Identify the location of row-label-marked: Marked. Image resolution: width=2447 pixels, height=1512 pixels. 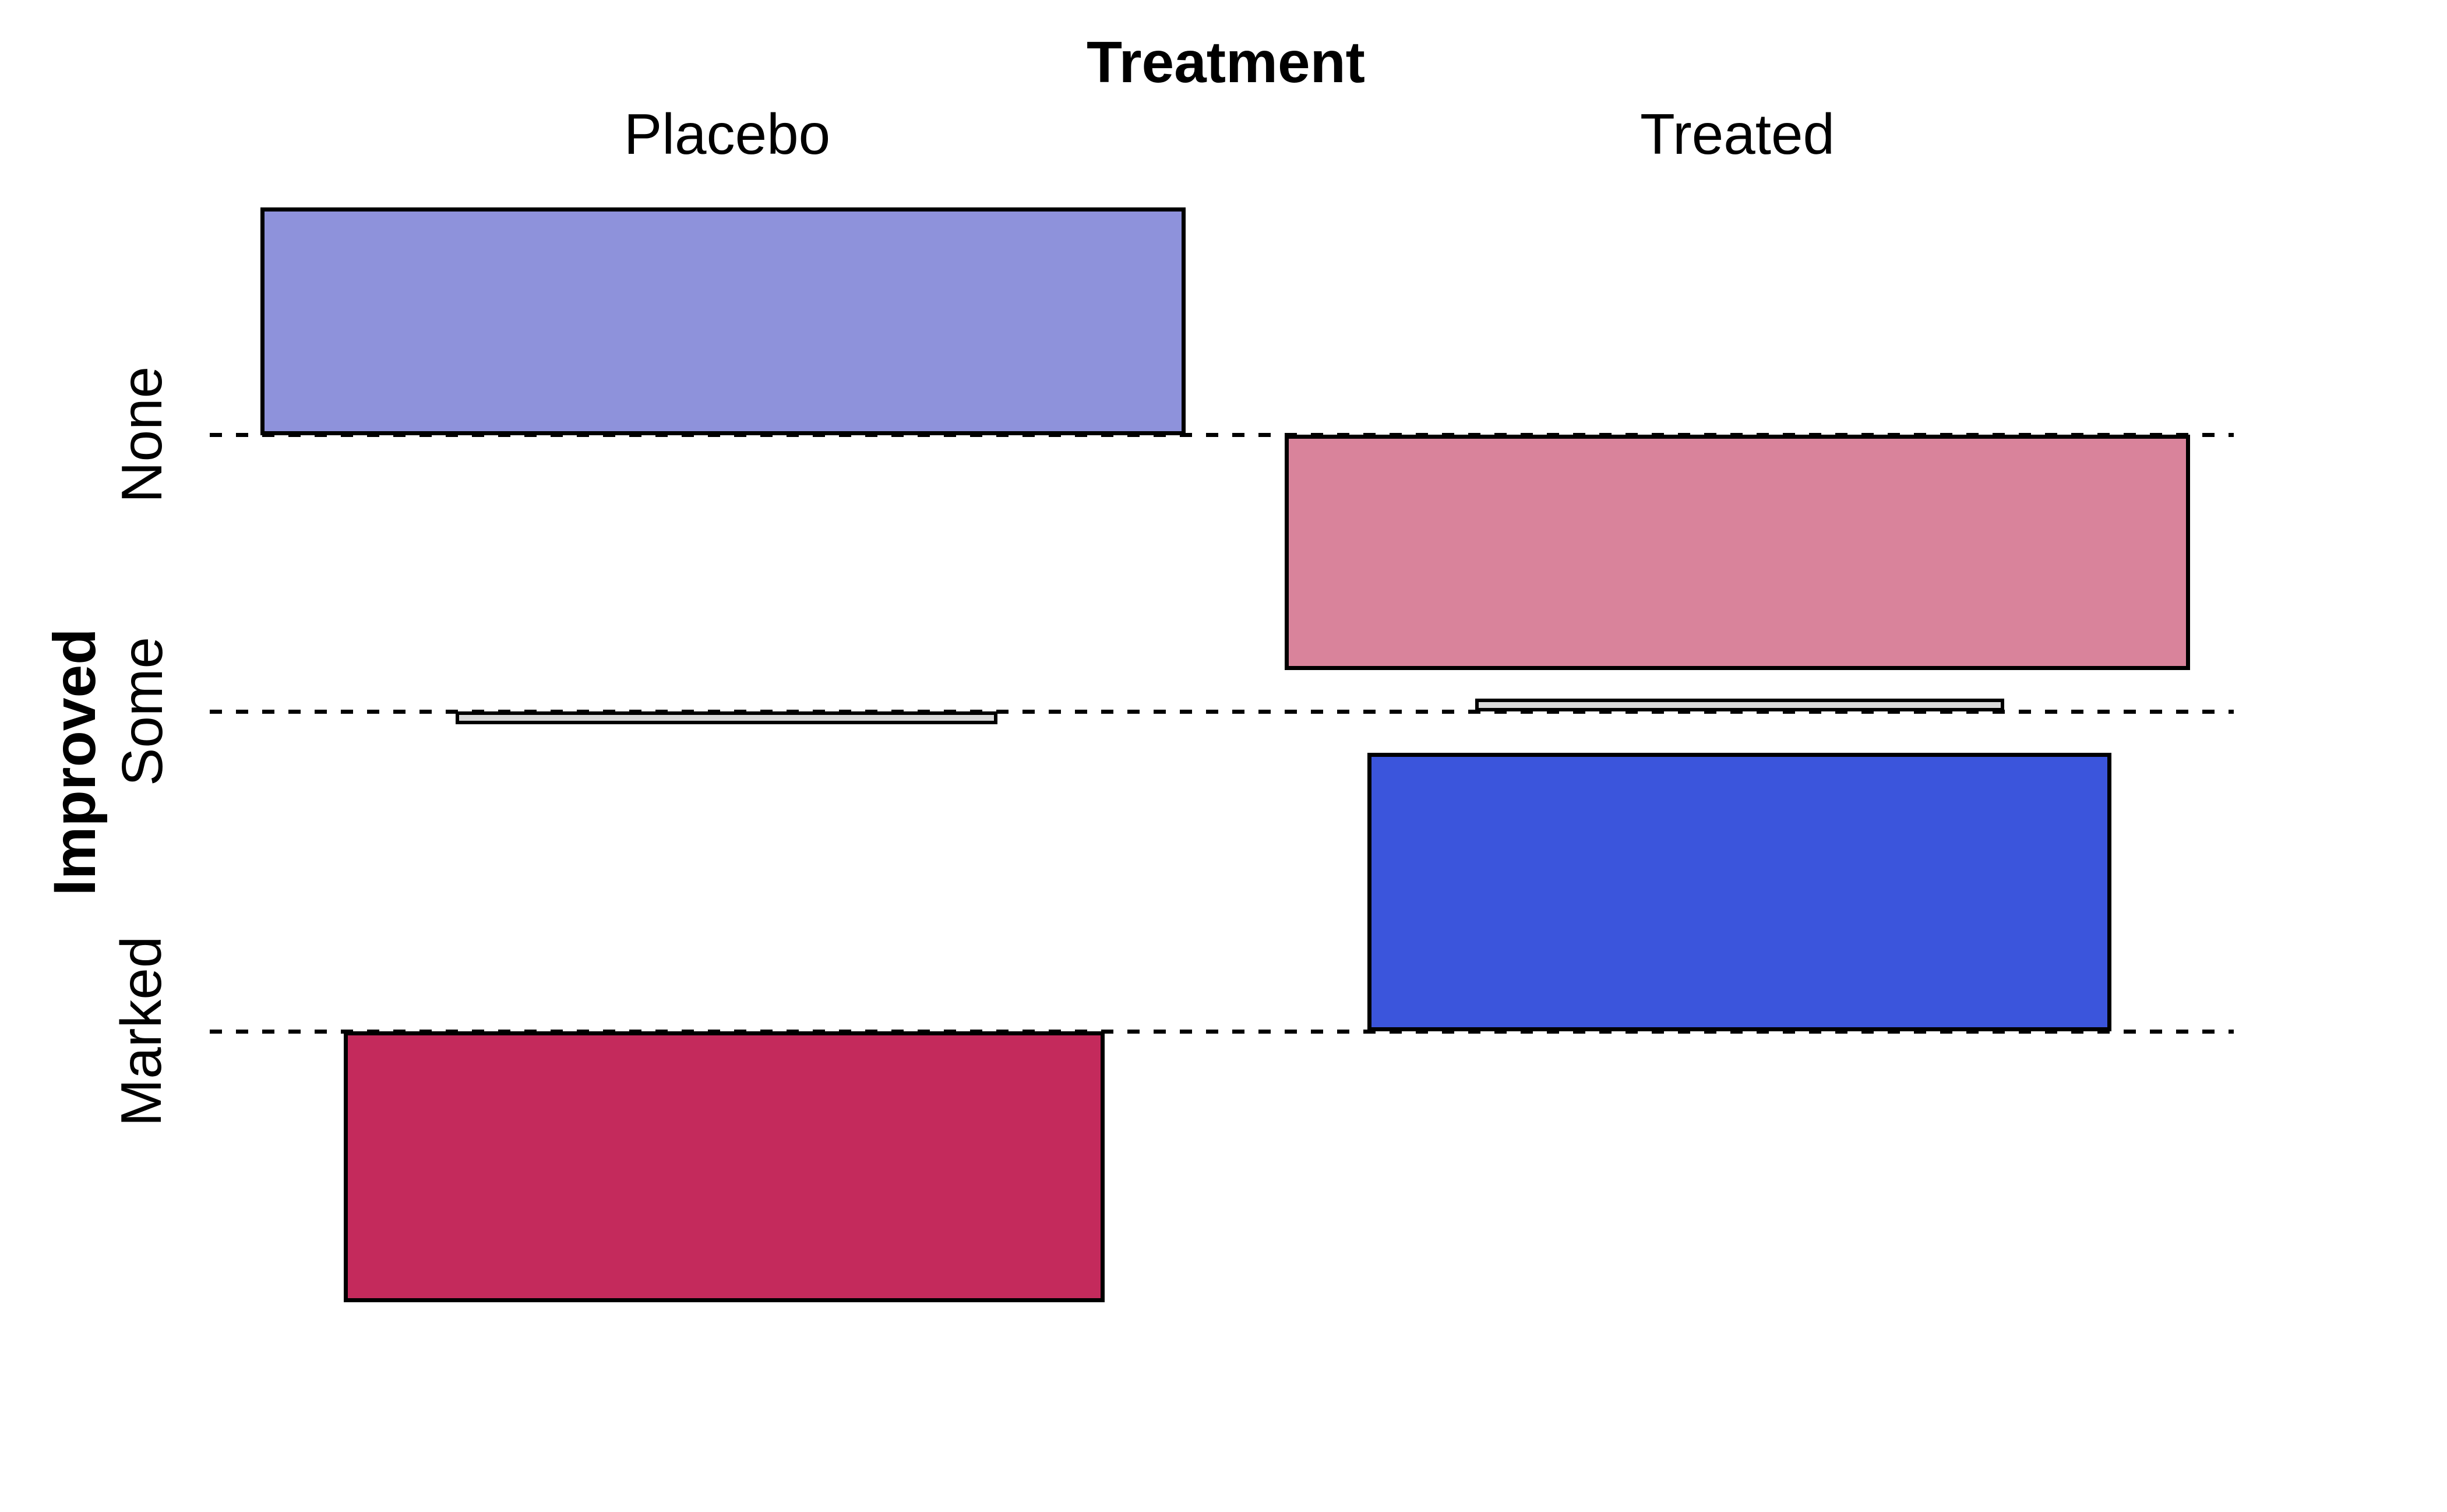
(141, 1031).